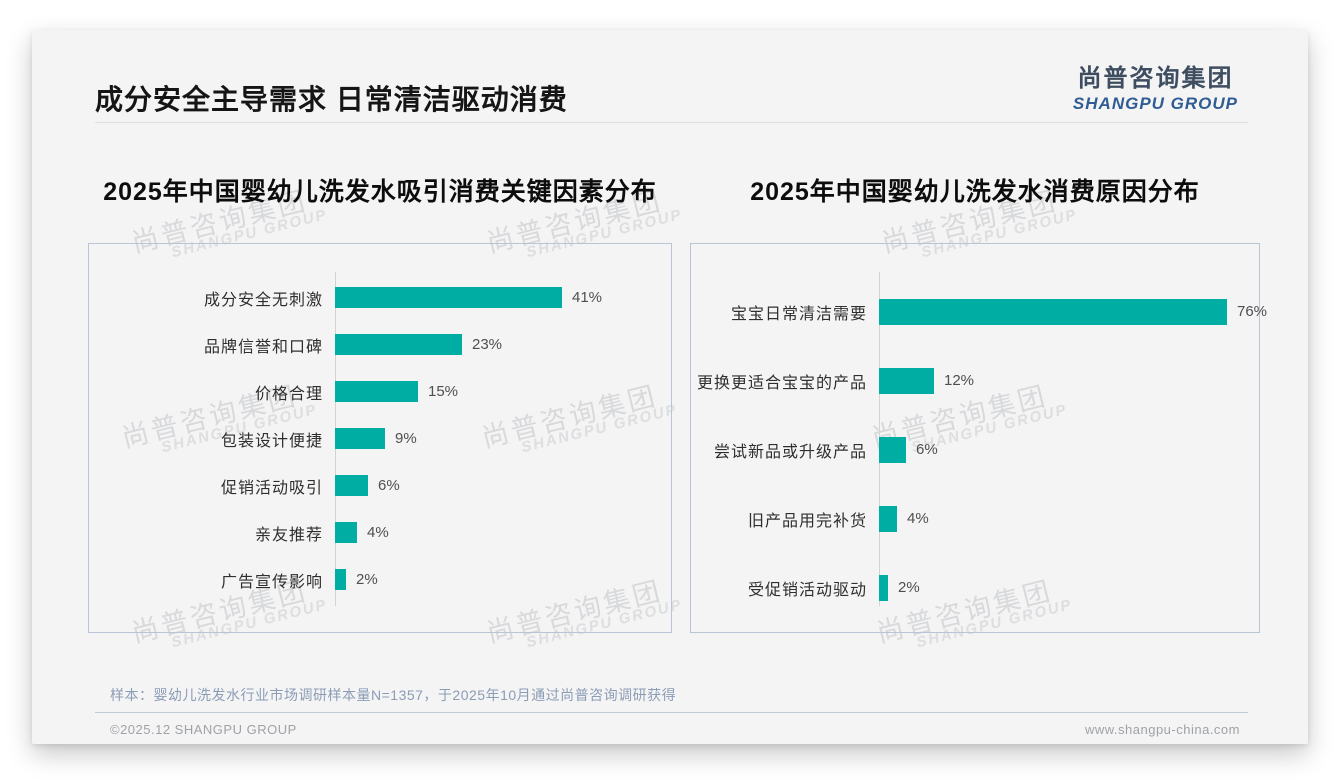 The height and width of the screenshot is (780, 1340). What do you see at coordinates (380, 579) in the screenshot?
I see `chart-row: 广告宣传影响 2%` at bounding box center [380, 579].